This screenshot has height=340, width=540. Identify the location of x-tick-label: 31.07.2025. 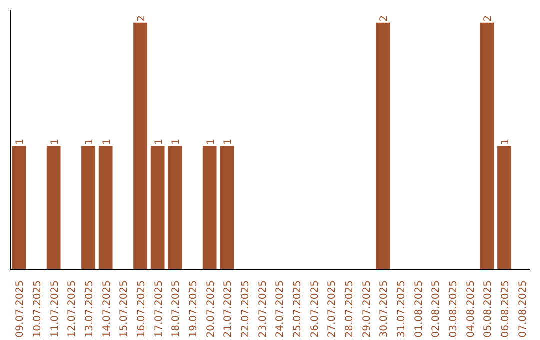
(402, 309).